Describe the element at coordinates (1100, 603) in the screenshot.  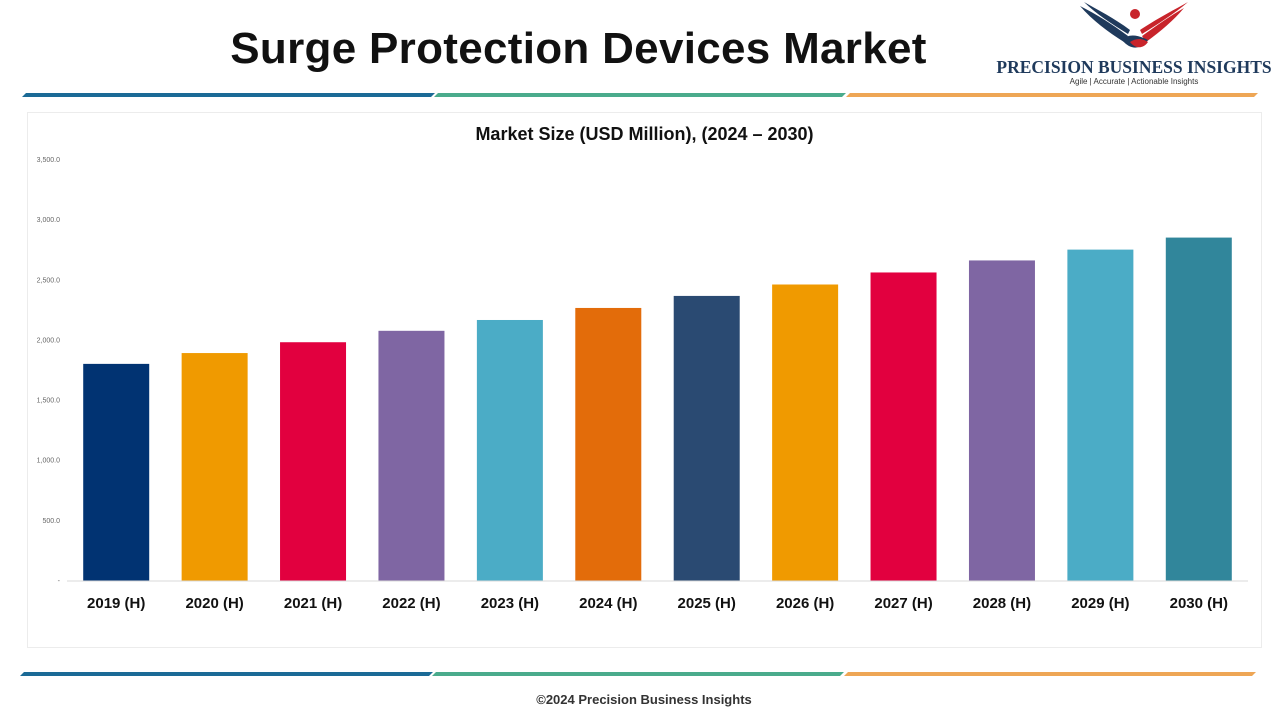
I see `x-tick-label: 2029 (H)` at that location.